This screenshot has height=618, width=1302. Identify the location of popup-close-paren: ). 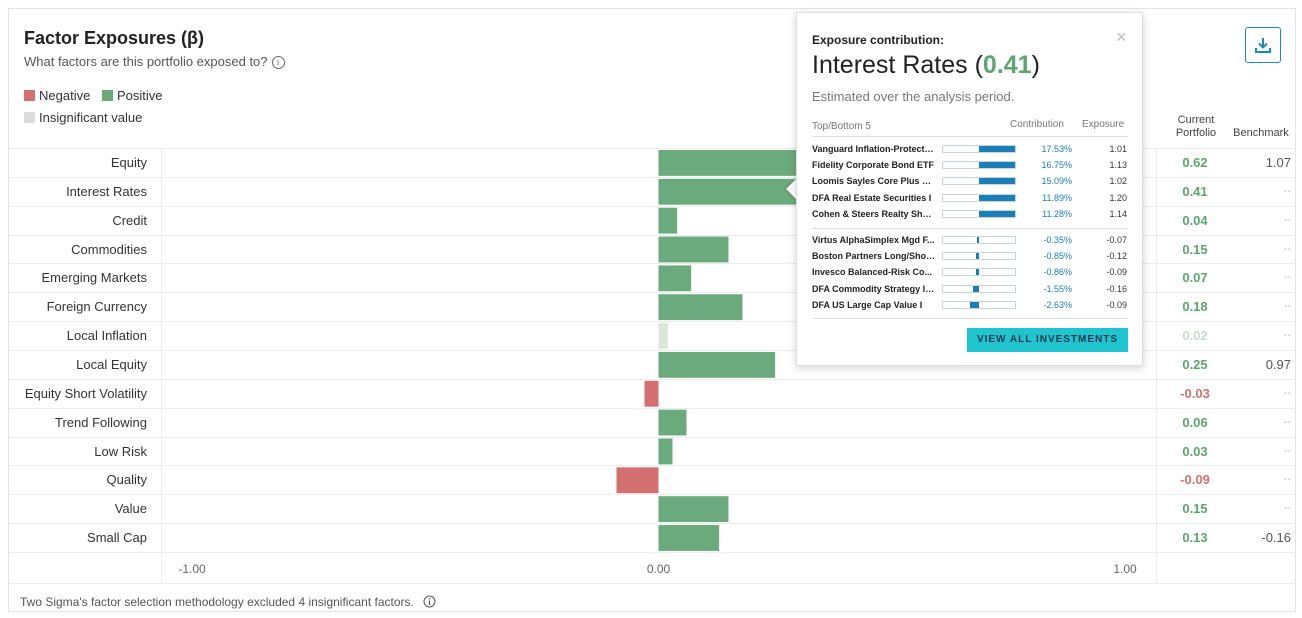
(1035, 65).